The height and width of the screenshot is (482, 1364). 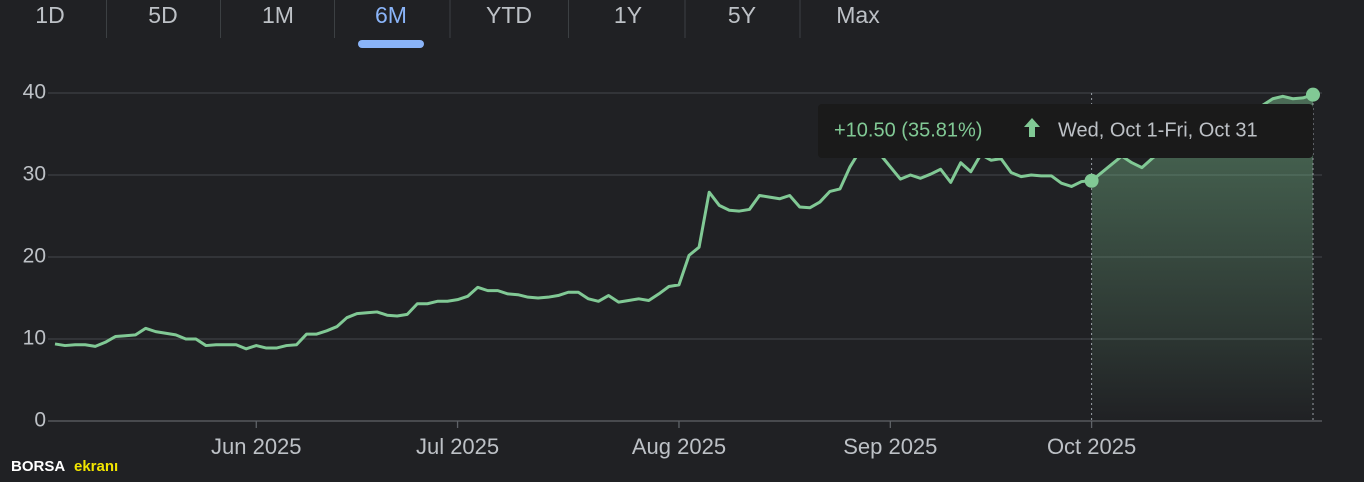 I want to click on watermark: BORSA ekranı, so click(x=64, y=466).